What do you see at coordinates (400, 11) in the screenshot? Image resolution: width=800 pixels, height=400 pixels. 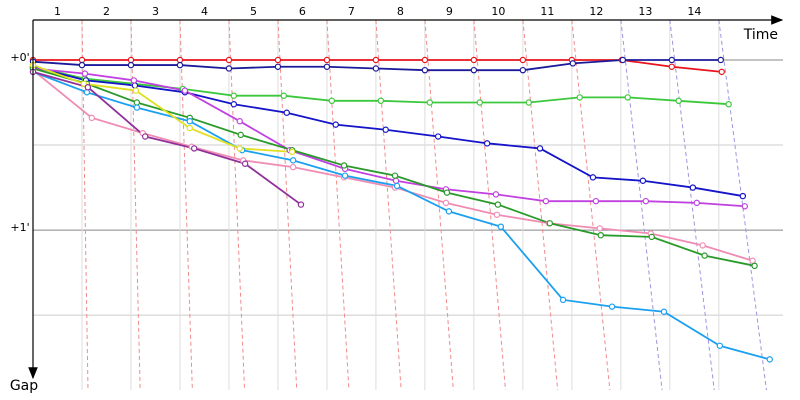 I see `x-tick-label: 8` at bounding box center [400, 11].